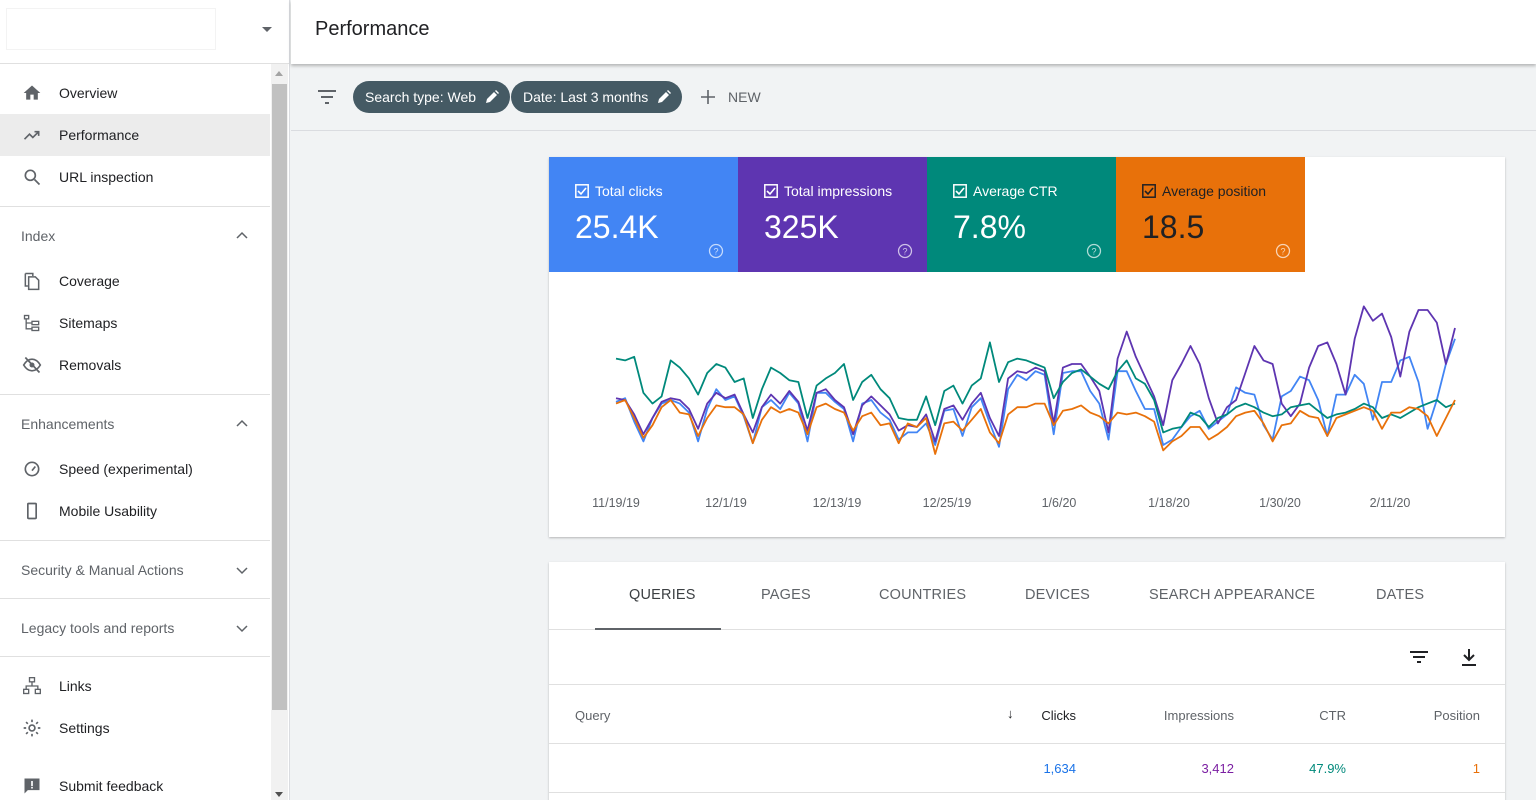 The height and width of the screenshot is (800, 1536). Describe the element at coordinates (947, 503) in the screenshot. I see `x-tick-label: 12/25/19` at that location.